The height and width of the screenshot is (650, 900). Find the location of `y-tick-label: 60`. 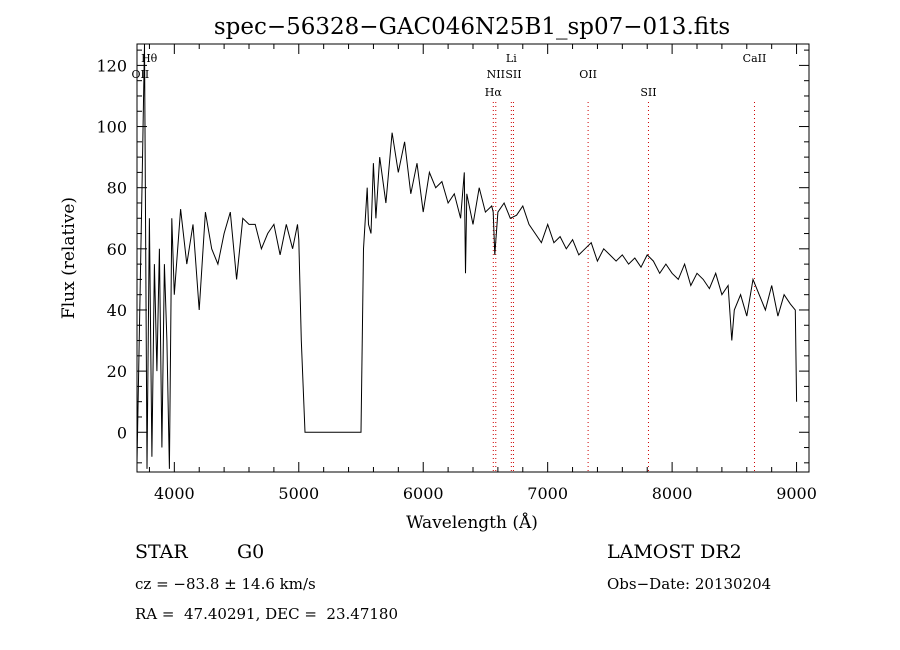

y-tick-label: 60 is located at coordinates (117, 249).